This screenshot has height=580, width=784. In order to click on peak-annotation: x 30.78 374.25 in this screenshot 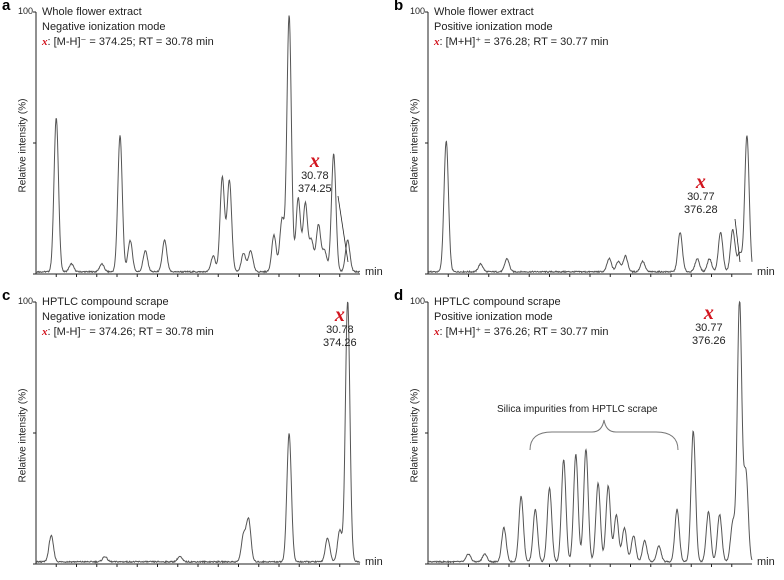, I will do `click(315, 173)`.